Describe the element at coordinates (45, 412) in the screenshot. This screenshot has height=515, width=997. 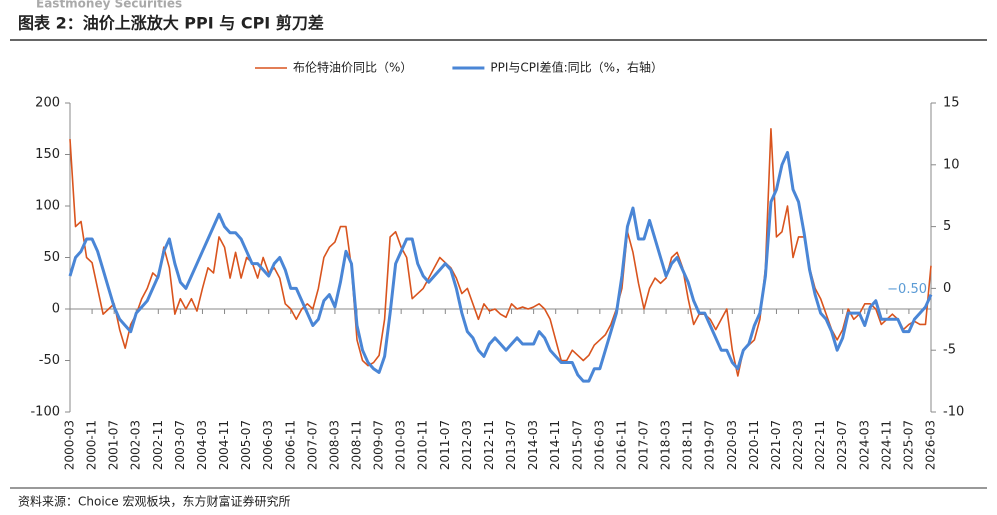
I see `y-tick-label: -100` at that location.